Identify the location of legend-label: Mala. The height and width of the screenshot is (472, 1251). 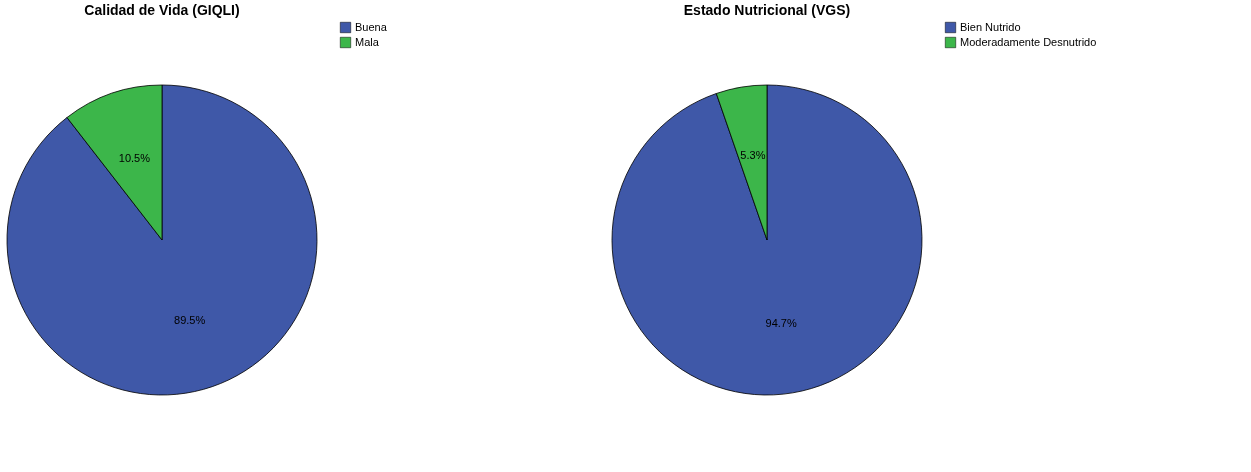
(367, 41).